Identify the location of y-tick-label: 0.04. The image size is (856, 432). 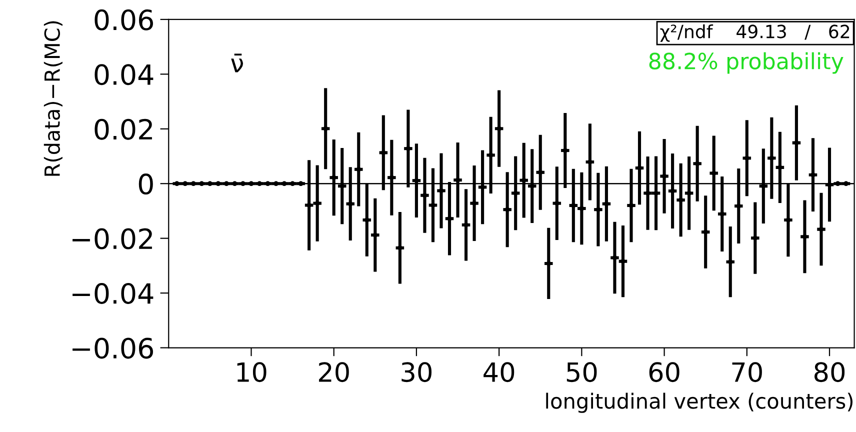
(124, 75).